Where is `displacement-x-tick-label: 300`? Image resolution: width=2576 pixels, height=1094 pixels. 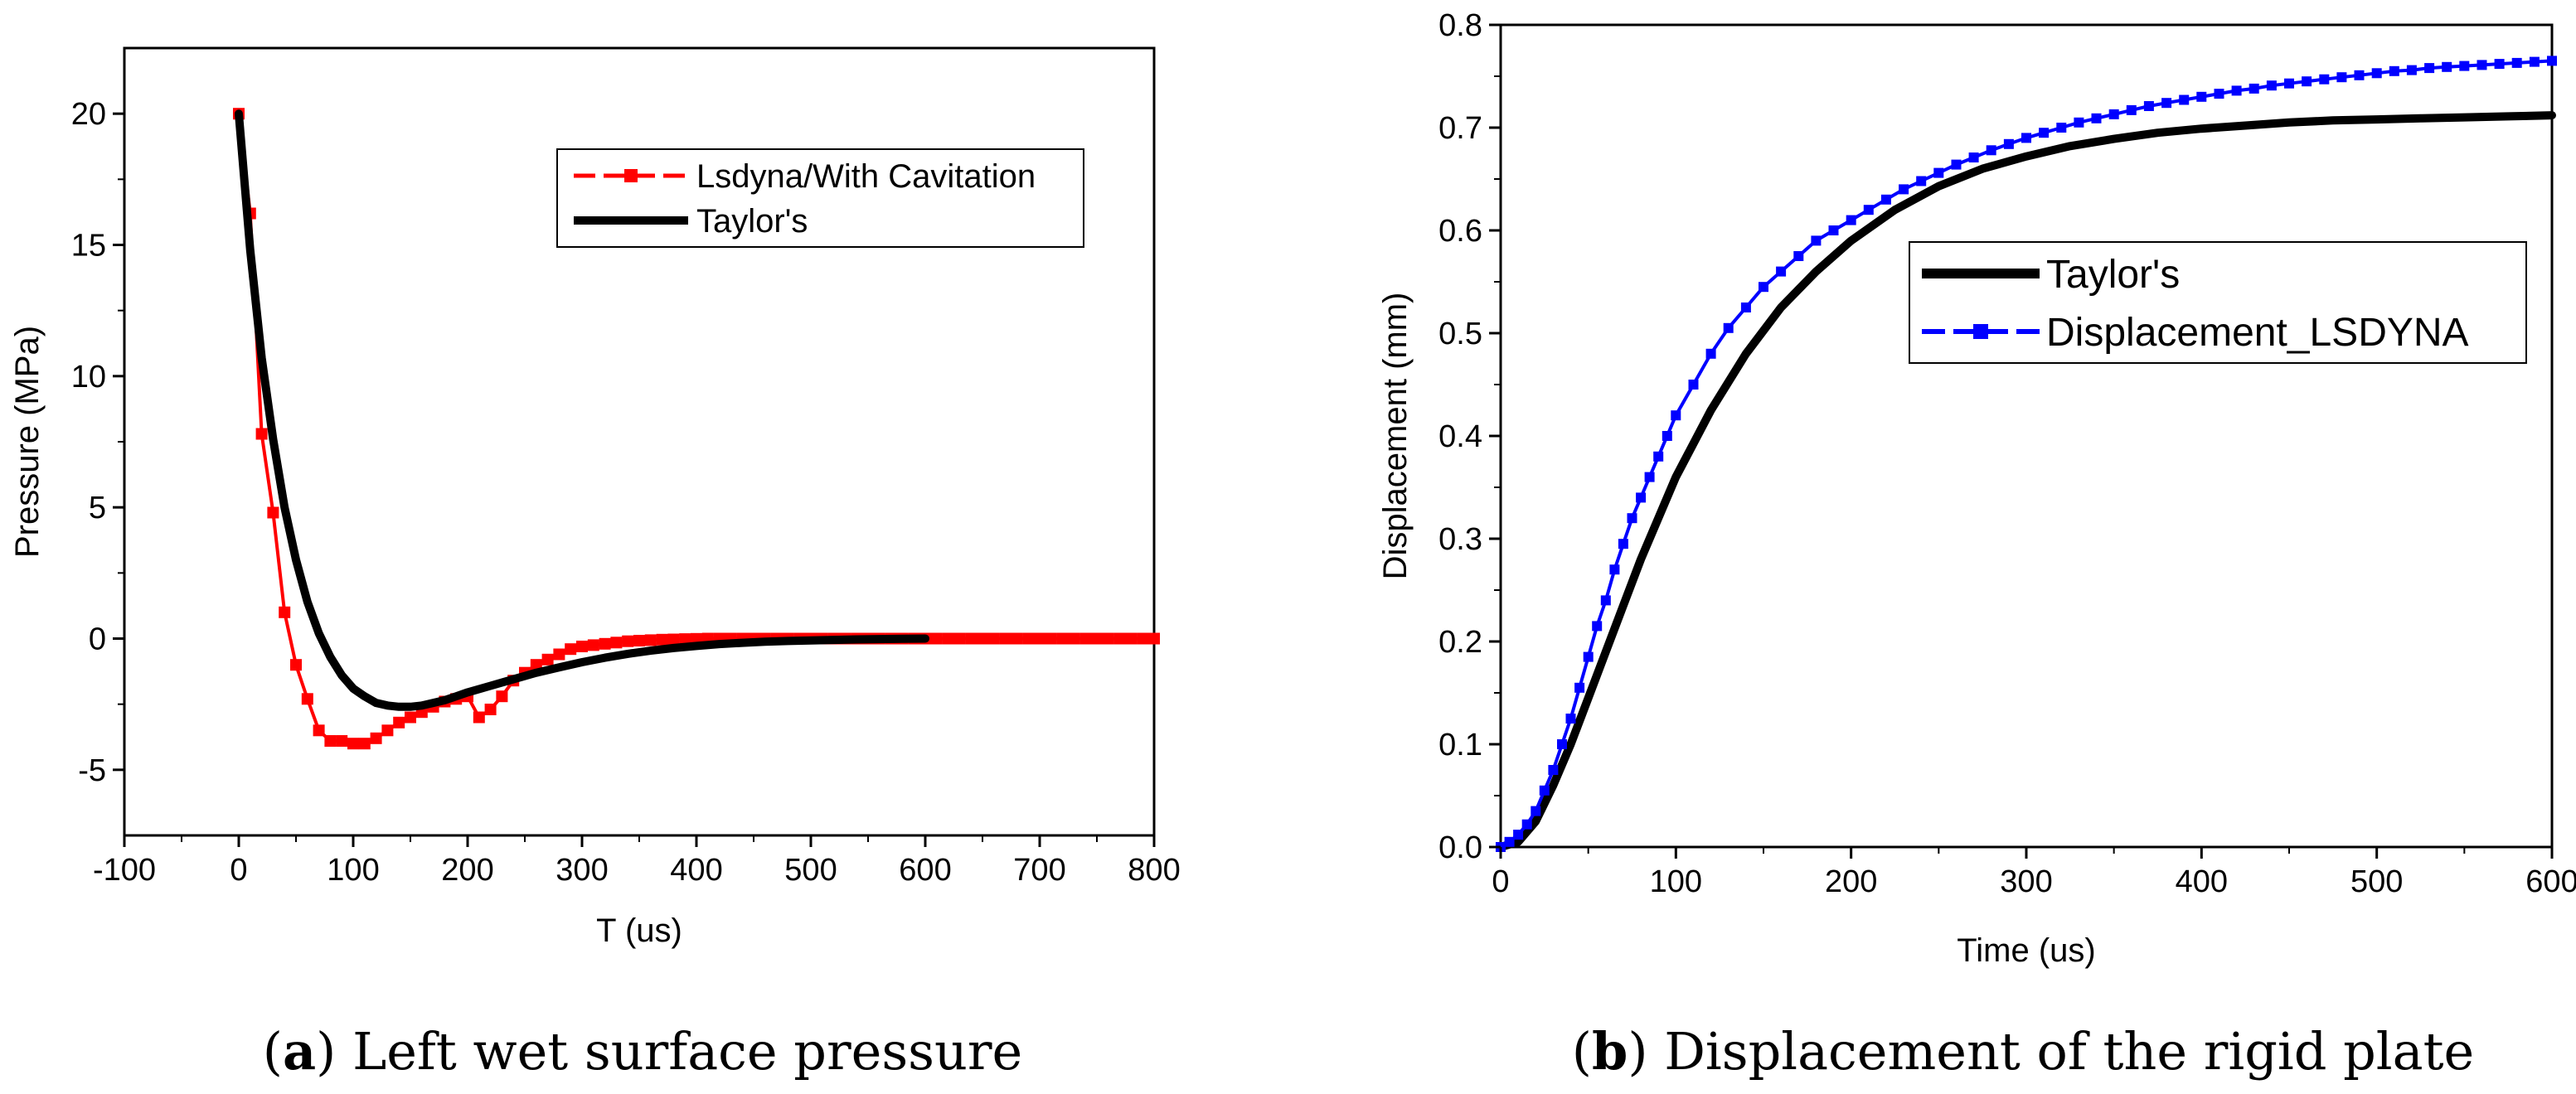
displacement-x-tick-label: 300 is located at coordinates (2026, 881).